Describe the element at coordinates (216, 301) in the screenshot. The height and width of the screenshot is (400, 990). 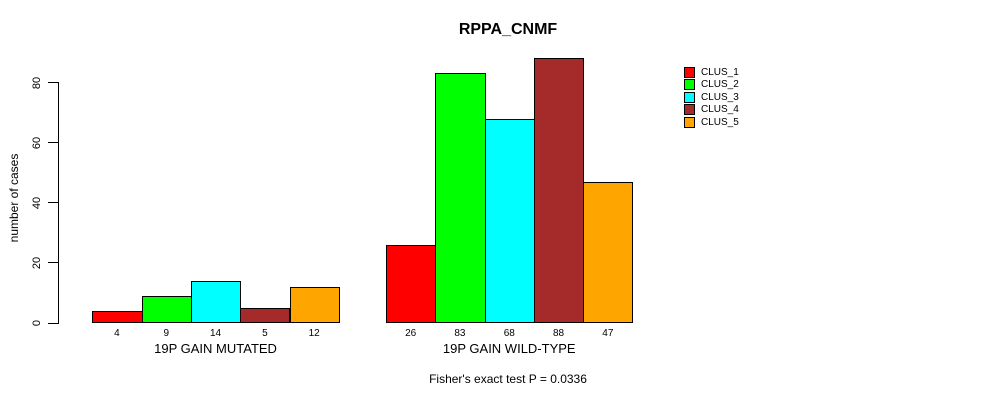
I see `bar-clus_3-group1` at that location.